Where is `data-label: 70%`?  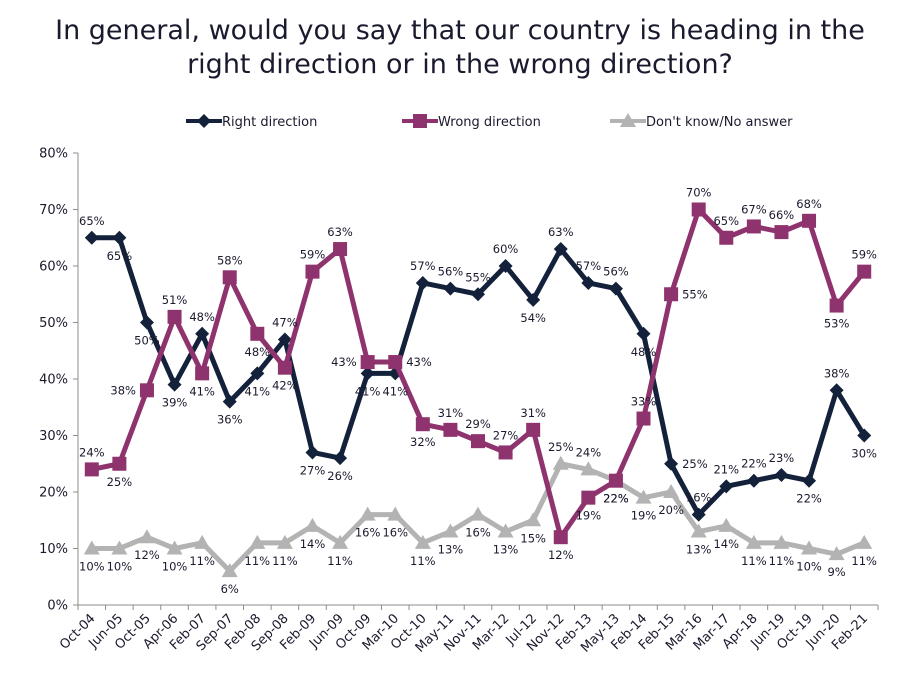 data-label: 70% is located at coordinates (699, 193).